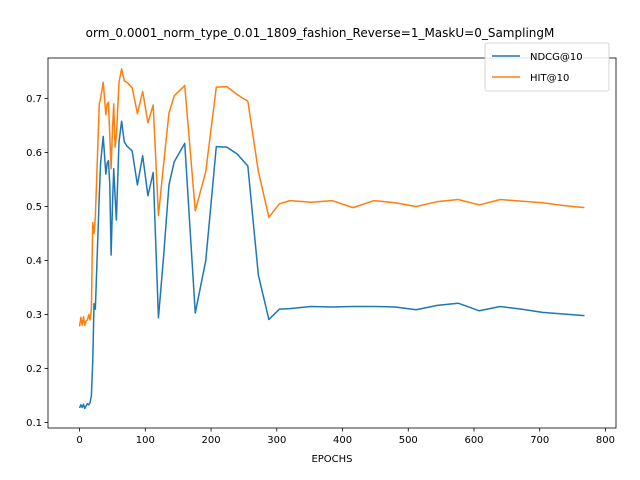  What do you see at coordinates (34, 207) in the screenshot?
I see `y-tick-label: 0.5` at bounding box center [34, 207].